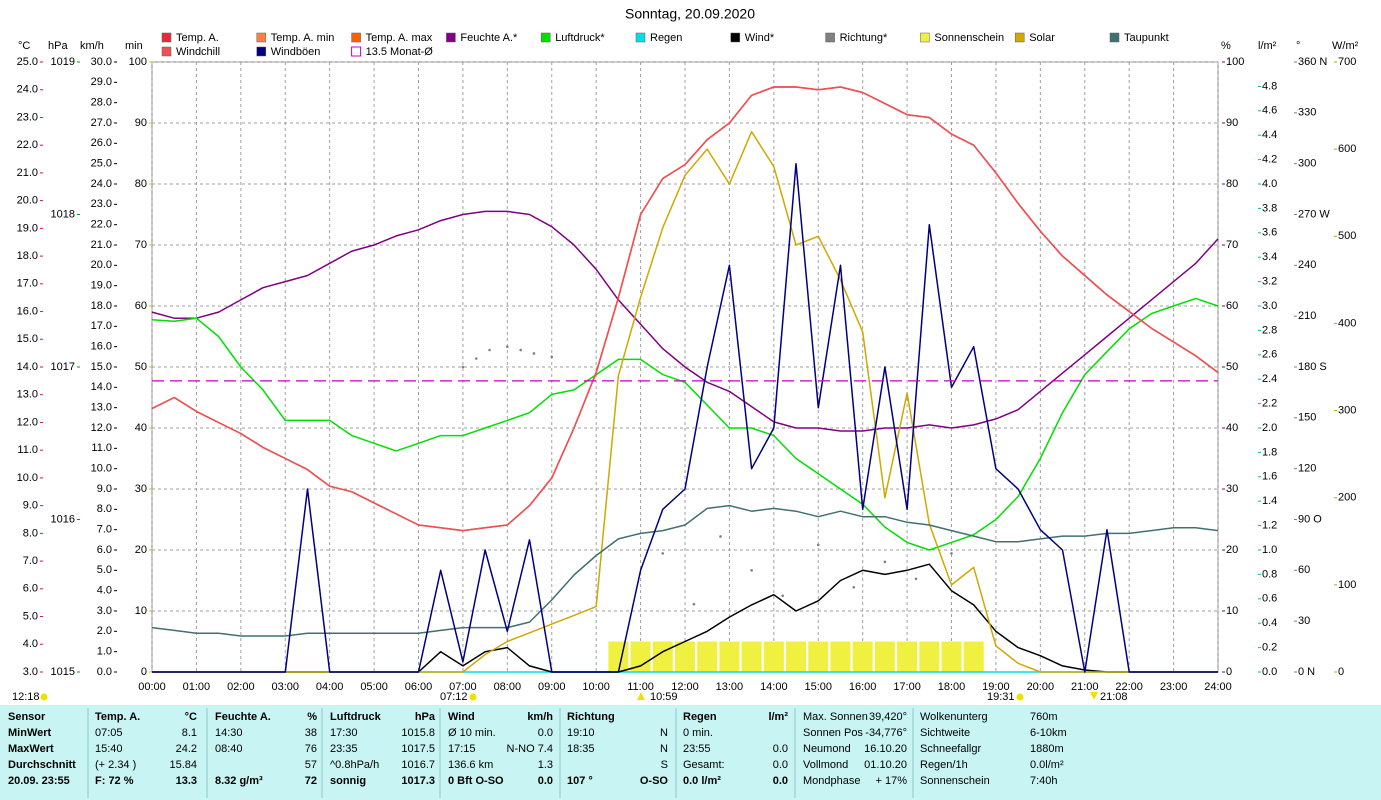 This screenshot has height=800, width=1381. What do you see at coordinates (344, 749) in the screenshot?
I see `table-cell: 23:35` at bounding box center [344, 749].